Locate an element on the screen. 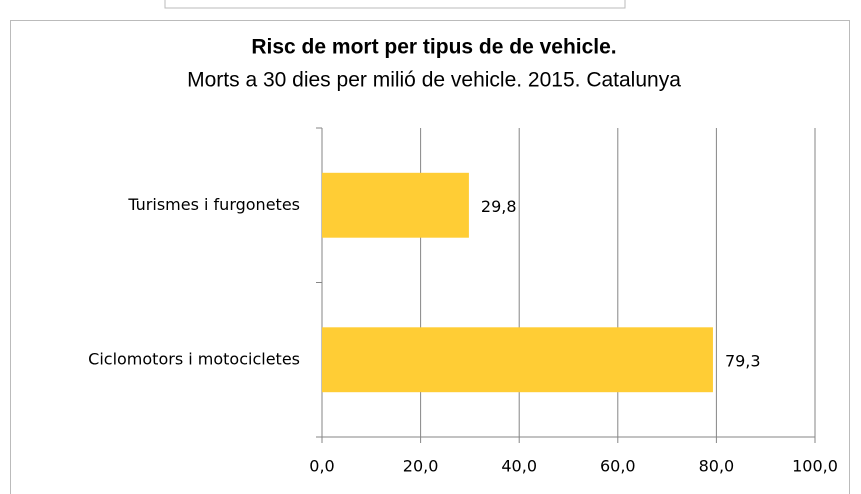  value-label: 29,8 is located at coordinates (499, 206).